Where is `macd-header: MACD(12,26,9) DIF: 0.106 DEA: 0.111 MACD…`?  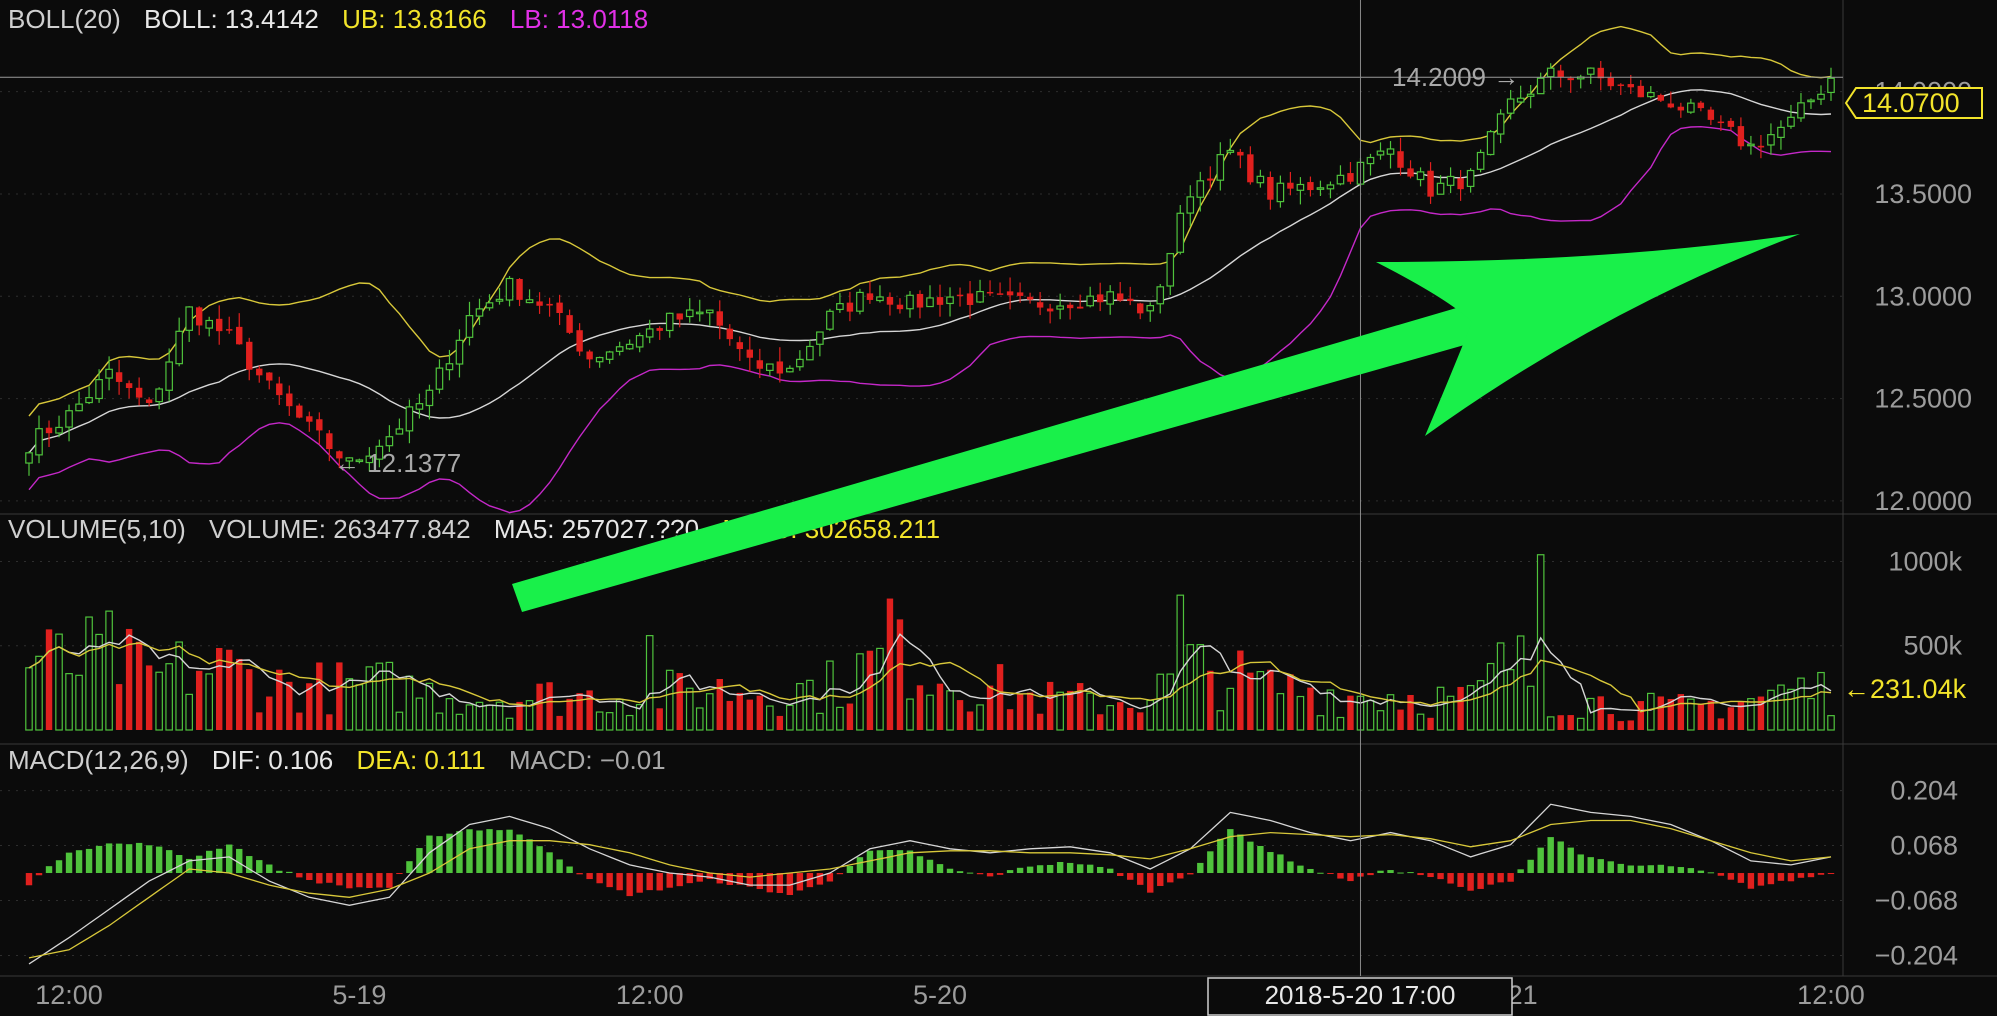
macd-header: MACD(12,26,9) DIF: 0.106 DEA: 0.111 MACD… is located at coordinates (337, 760).